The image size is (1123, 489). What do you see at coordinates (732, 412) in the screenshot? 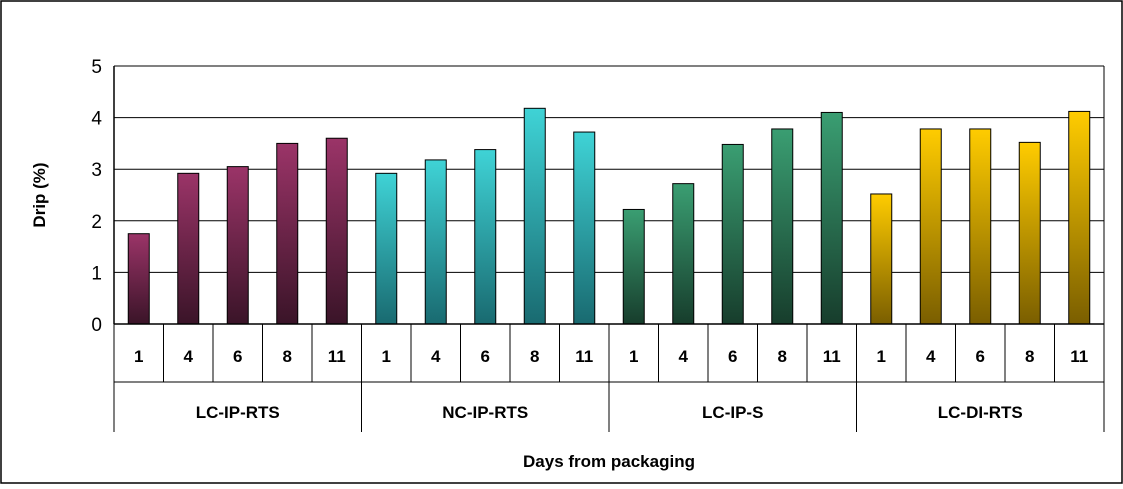
I see `x-group-label: LC-IP-S` at bounding box center [732, 412].